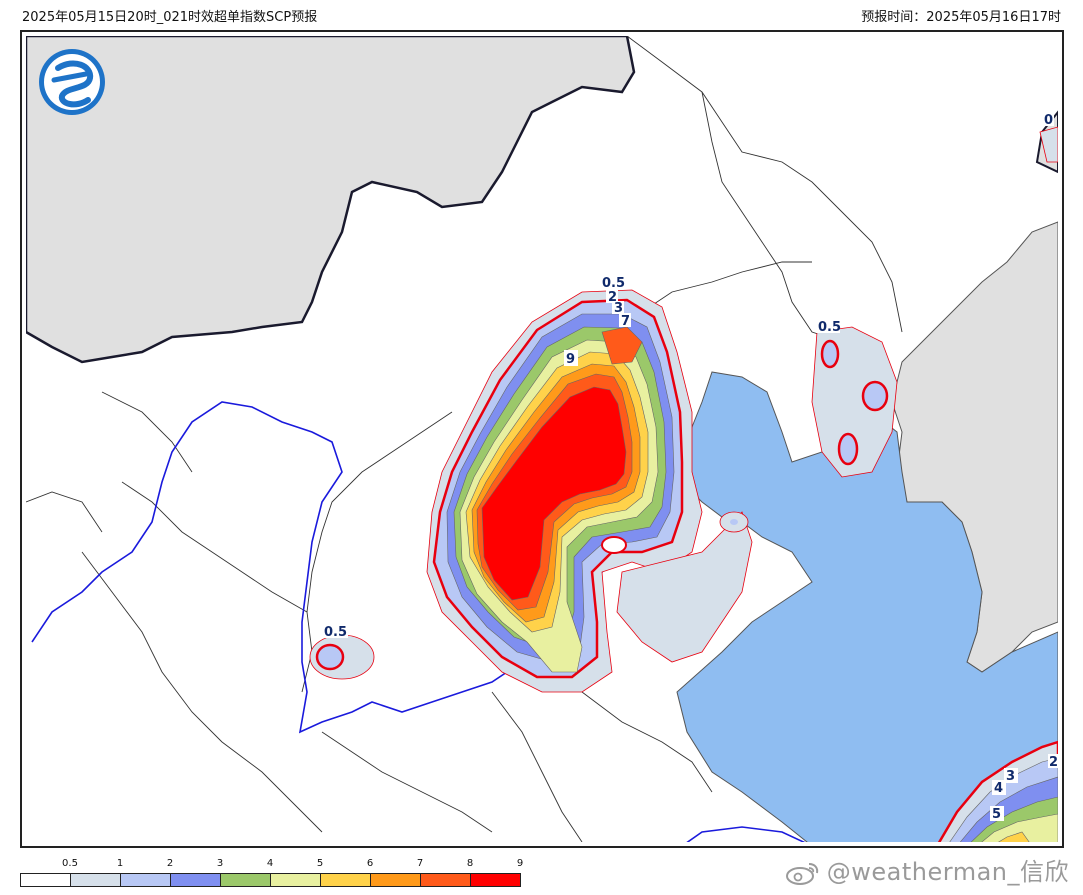 This screenshot has width=1083, height=895. Describe the element at coordinates (170, 863) in the screenshot. I see `legend-tick-label: 2` at that location.